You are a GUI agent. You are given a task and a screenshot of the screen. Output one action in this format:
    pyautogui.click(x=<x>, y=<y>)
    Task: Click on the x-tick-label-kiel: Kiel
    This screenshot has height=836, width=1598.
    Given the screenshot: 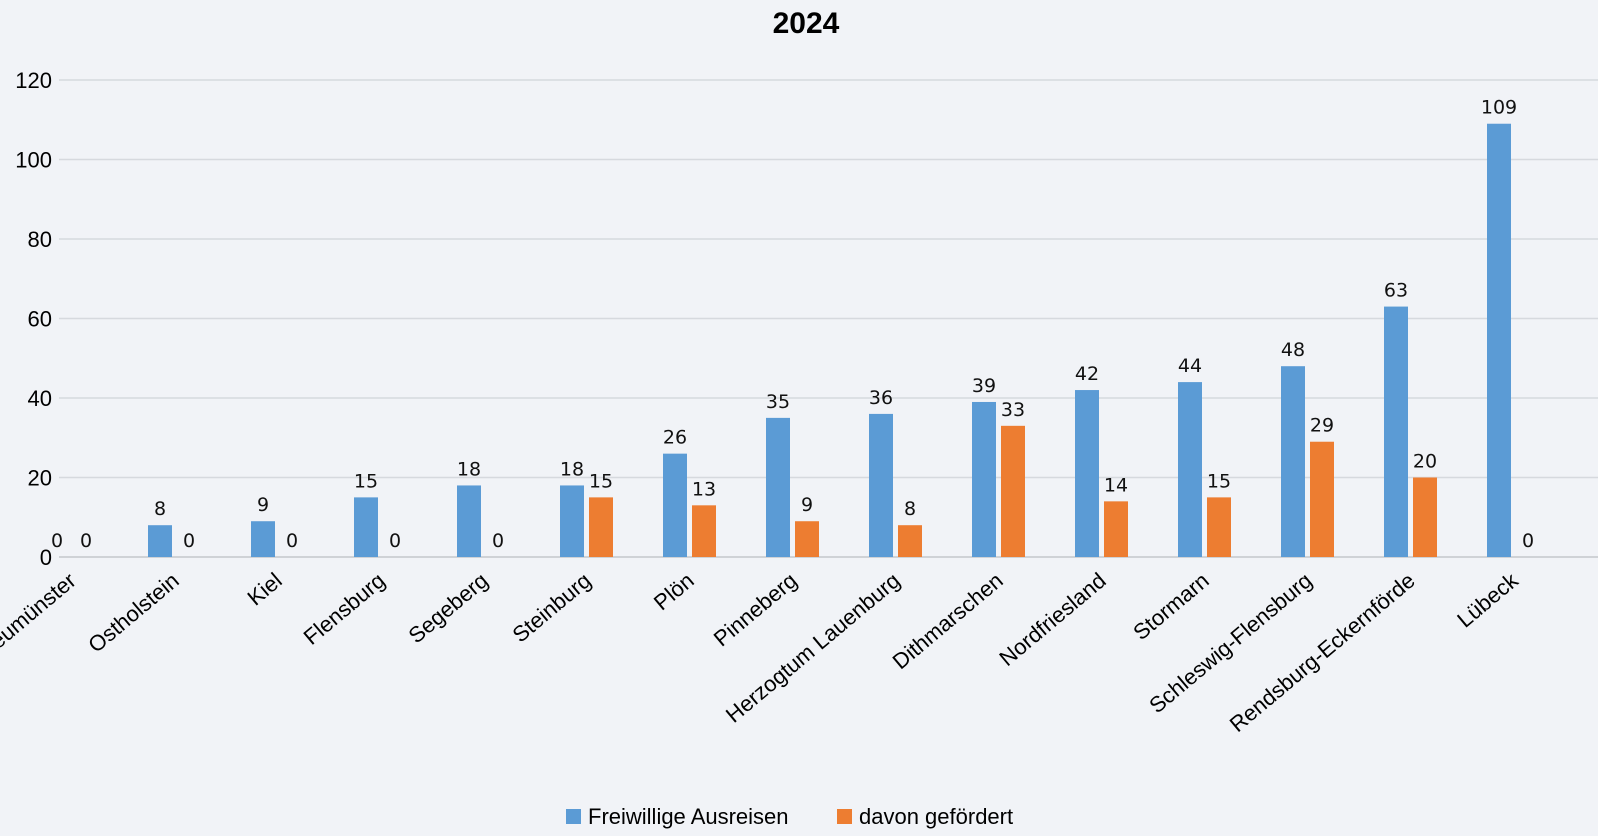 What is the action you would take?
    pyautogui.click(x=265, y=589)
    